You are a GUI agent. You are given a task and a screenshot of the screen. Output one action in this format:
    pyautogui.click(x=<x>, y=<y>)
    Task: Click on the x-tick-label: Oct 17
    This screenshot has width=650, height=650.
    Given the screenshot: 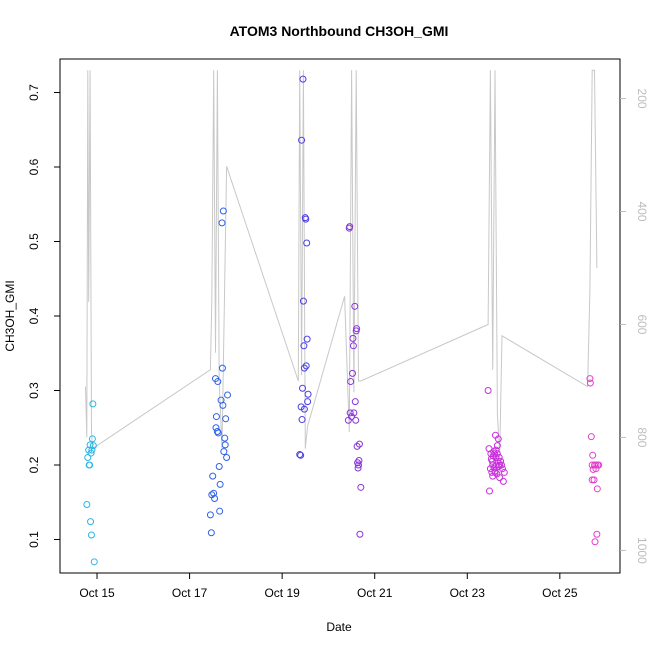 What is the action you would take?
    pyautogui.click(x=190, y=593)
    